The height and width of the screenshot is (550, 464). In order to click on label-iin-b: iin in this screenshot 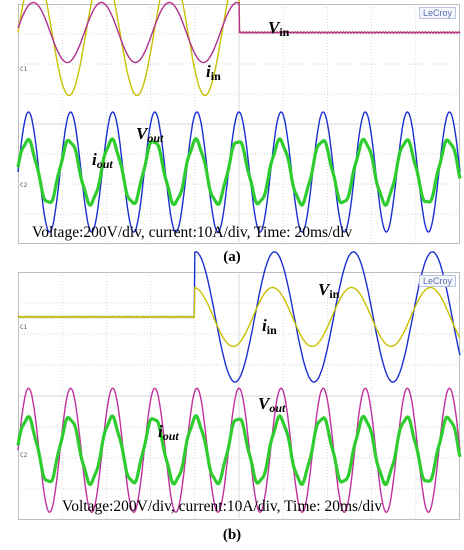, I will do `click(269, 326)`.